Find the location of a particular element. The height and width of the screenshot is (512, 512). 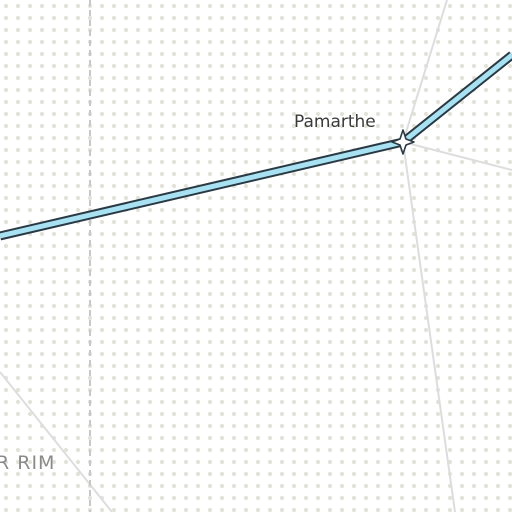

region-label: R RIM is located at coordinates (27, 463).